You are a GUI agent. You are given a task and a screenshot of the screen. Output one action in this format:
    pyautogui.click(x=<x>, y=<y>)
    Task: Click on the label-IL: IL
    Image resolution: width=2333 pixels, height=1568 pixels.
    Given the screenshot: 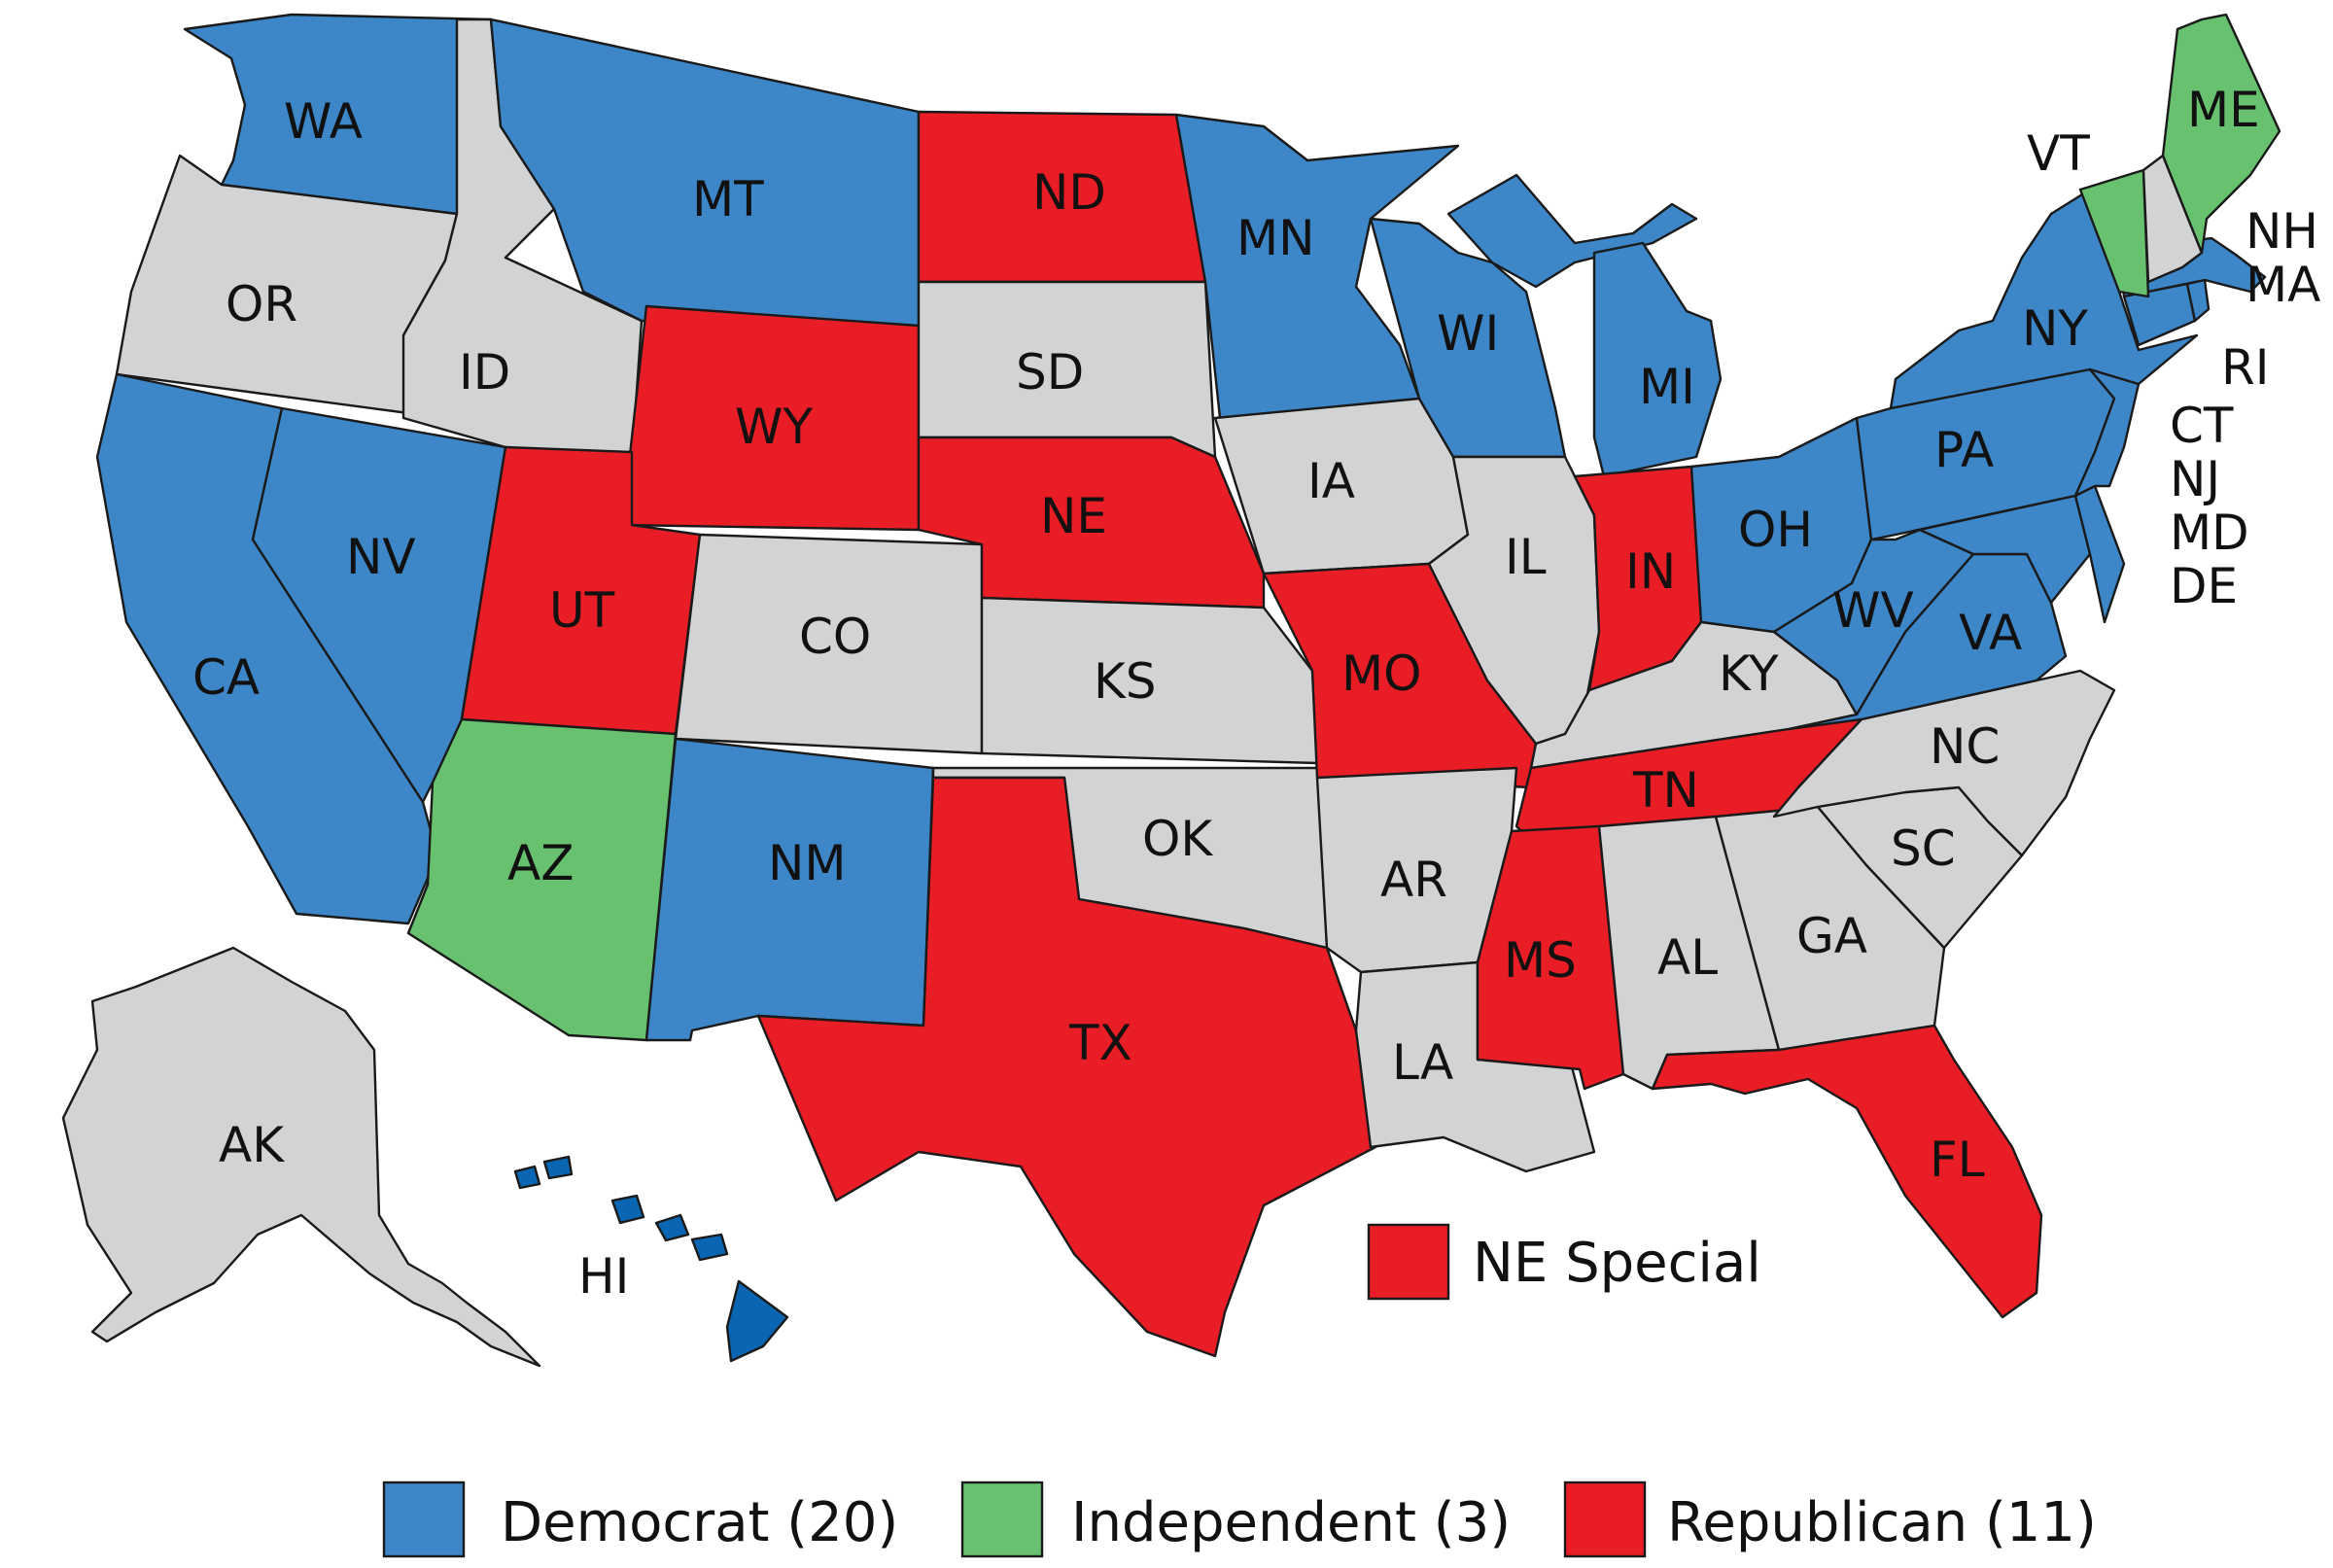 What is the action you would take?
    pyautogui.click(x=1526, y=557)
    